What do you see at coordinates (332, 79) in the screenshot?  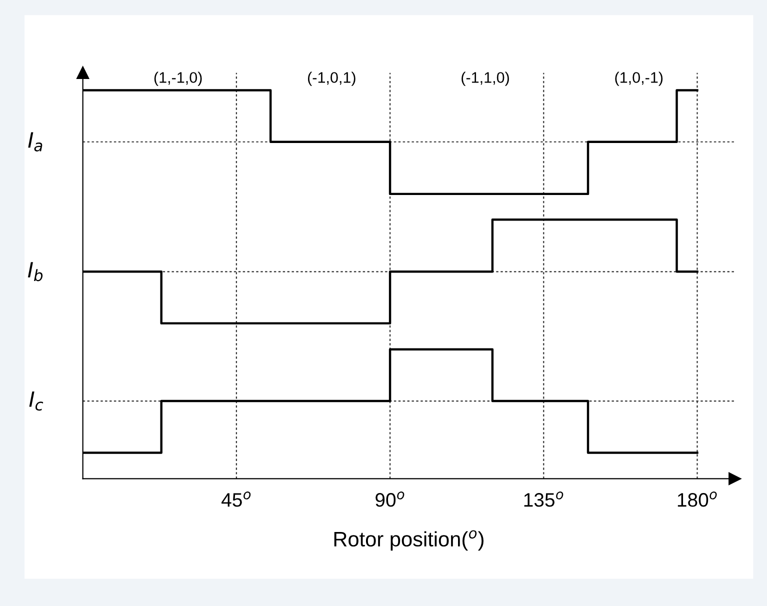 I see `text: (-1,0,1)` at bounding box center [332, 79].